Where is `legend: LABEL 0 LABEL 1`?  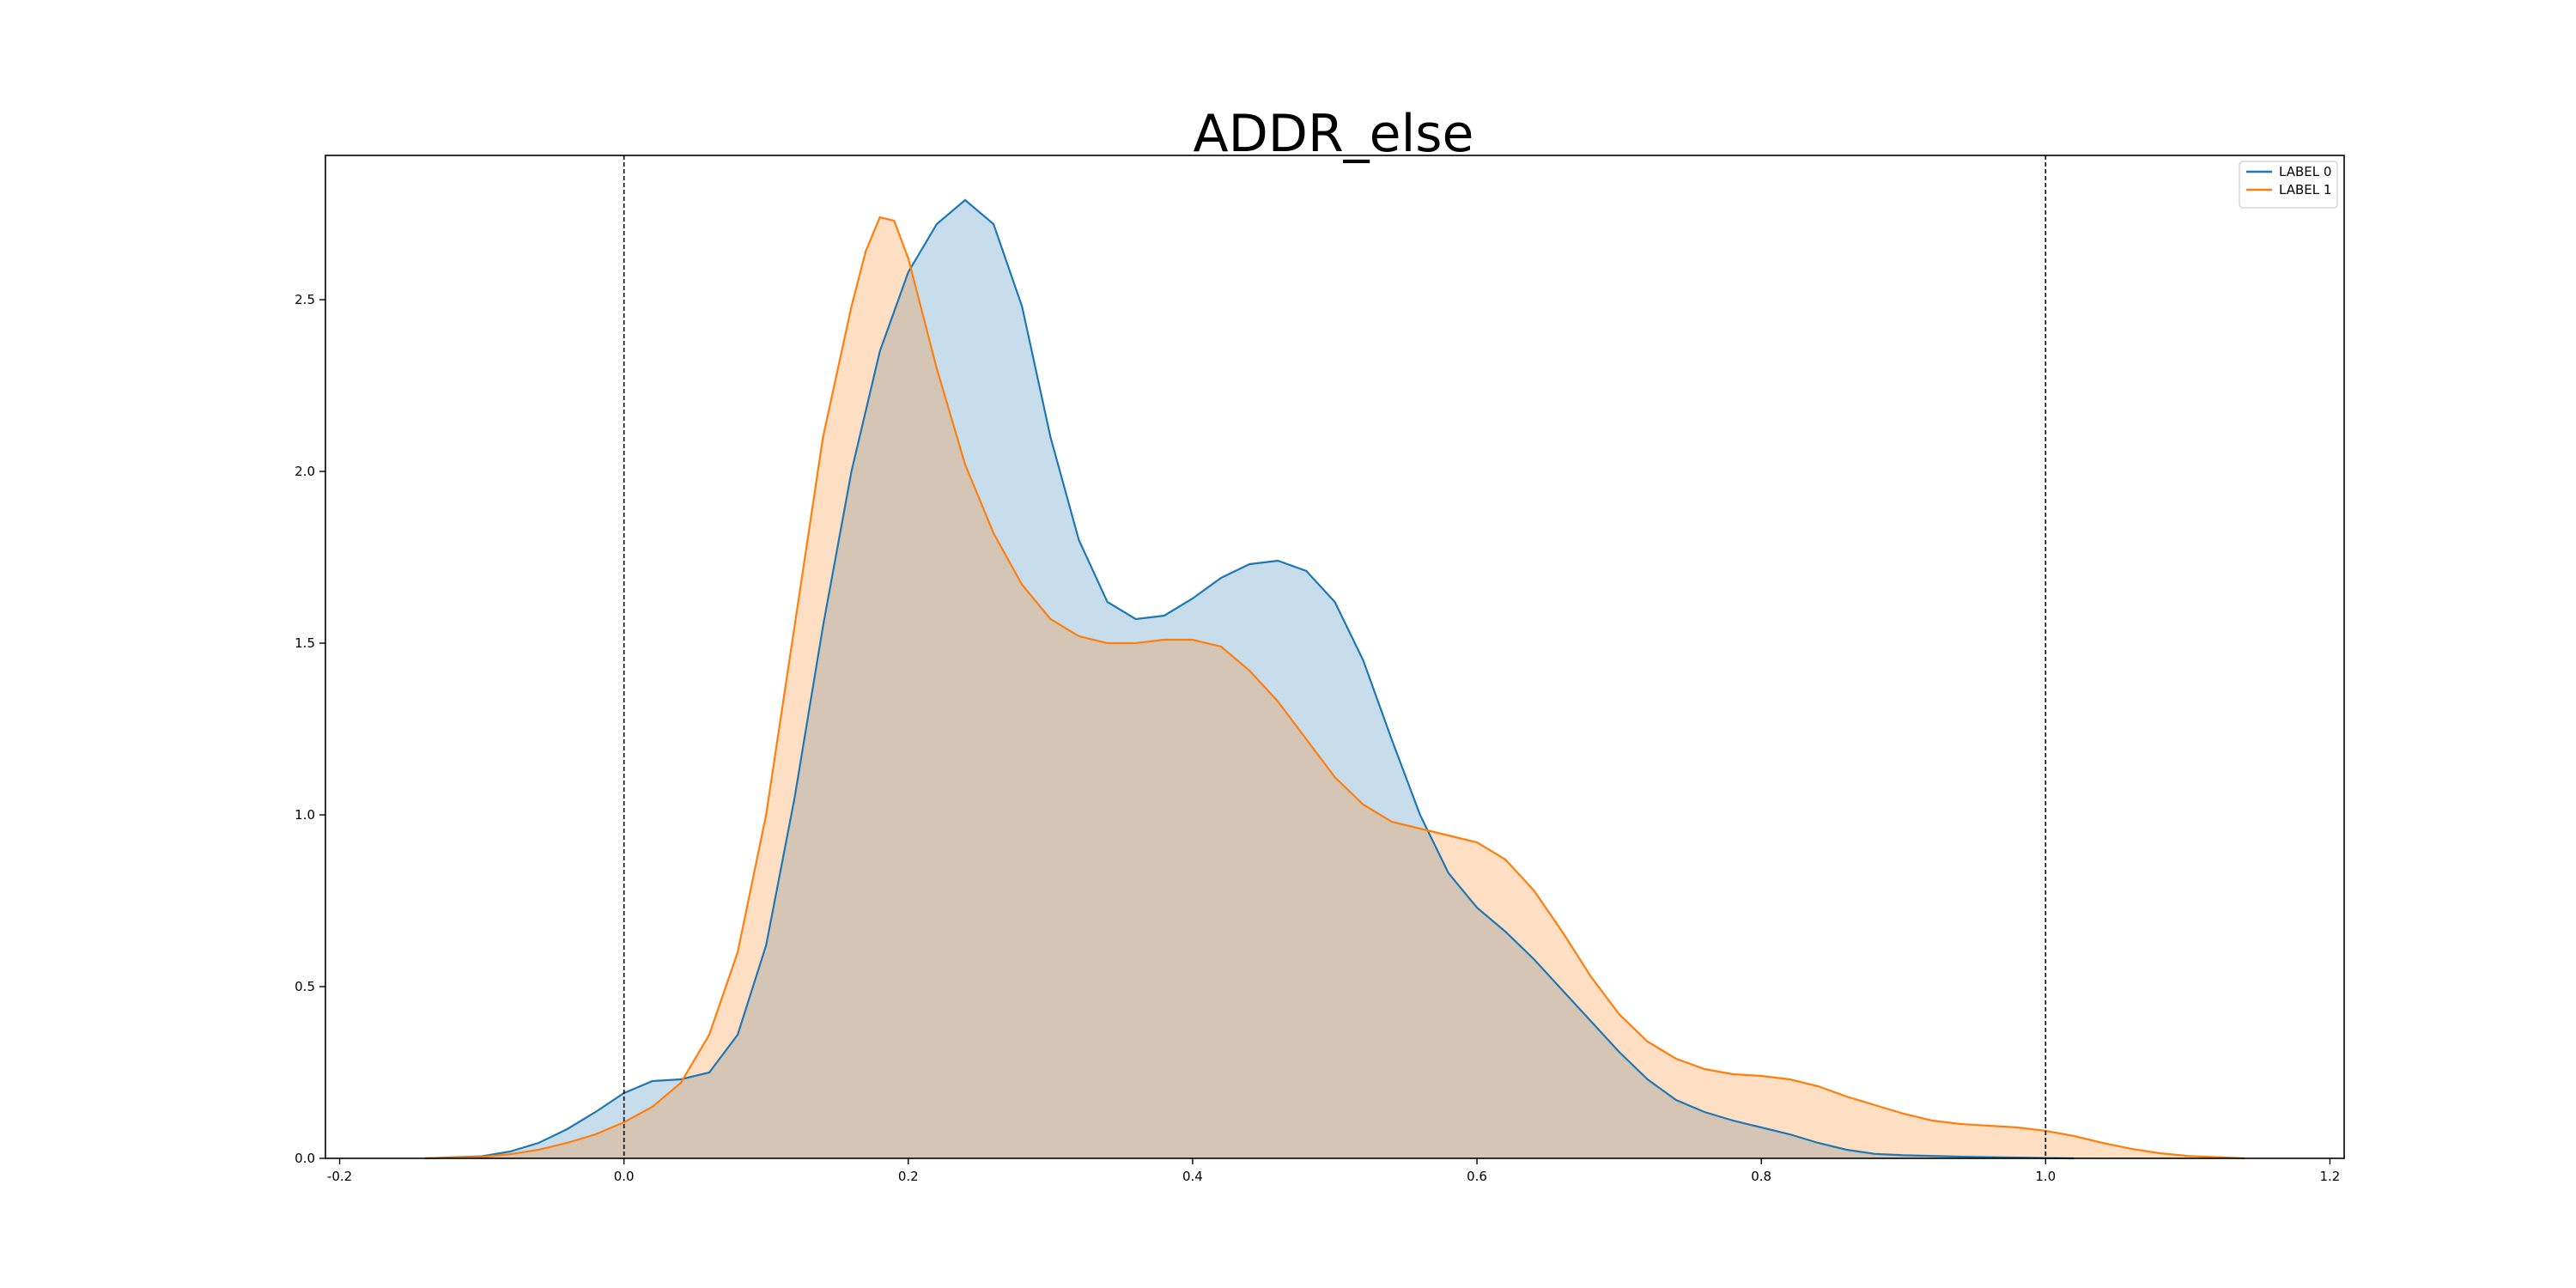 legend: LABEL 0 LABEL 1 is located at coordinates (2288, 185).